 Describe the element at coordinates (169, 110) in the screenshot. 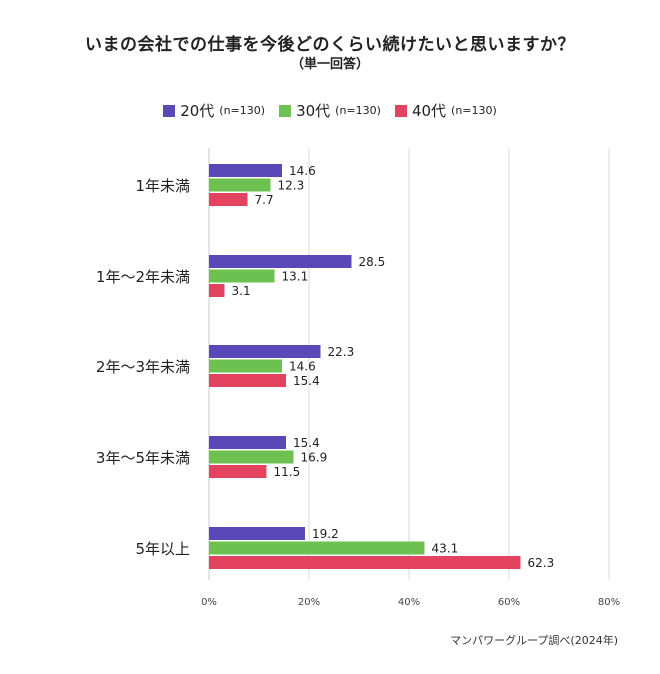

I see `legend-swatch-20s` at that location.